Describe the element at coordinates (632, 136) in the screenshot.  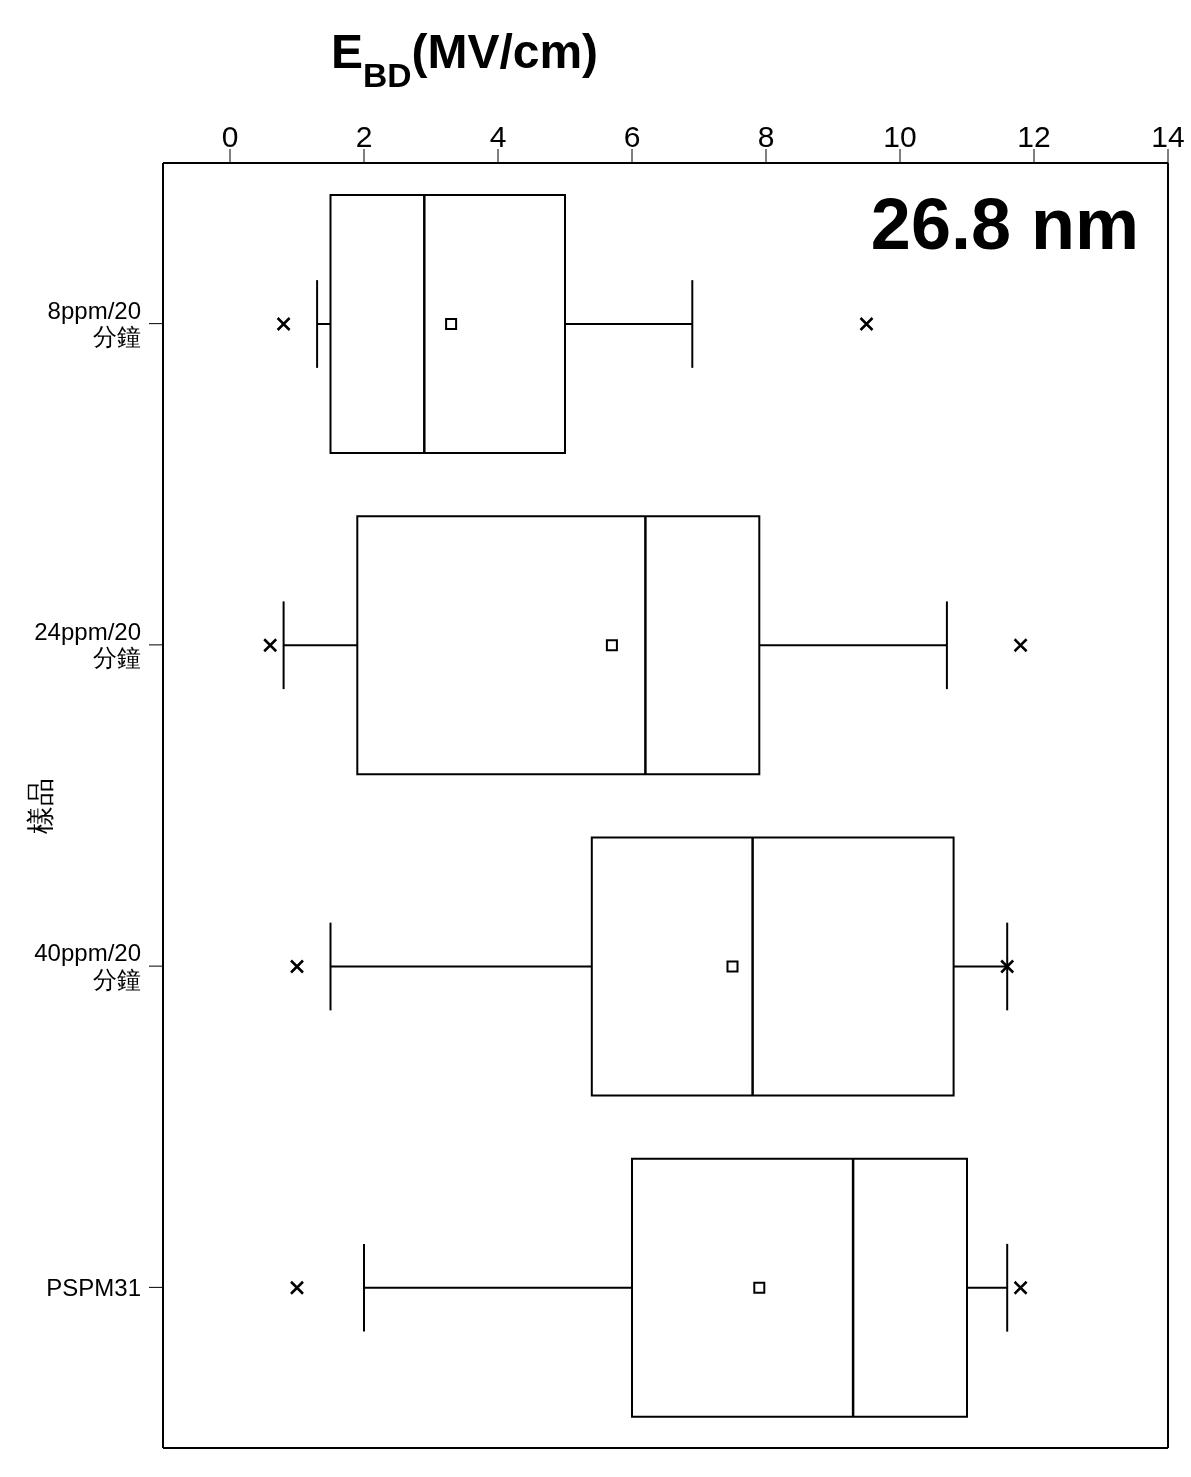
I see `x-tick-label: 6` at that location.